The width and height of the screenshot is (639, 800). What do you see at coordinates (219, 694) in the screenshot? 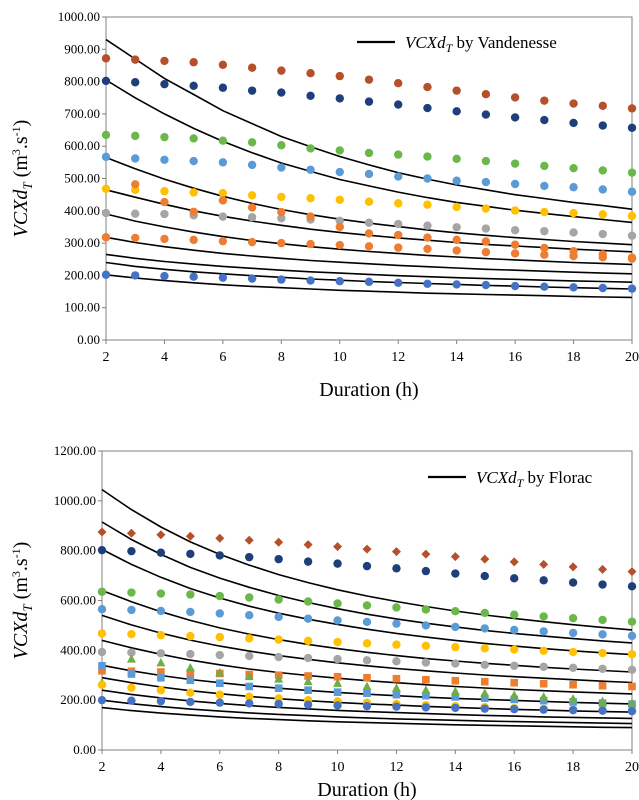
I see `data-point-s10-x6` at bounding box center [219, 694].